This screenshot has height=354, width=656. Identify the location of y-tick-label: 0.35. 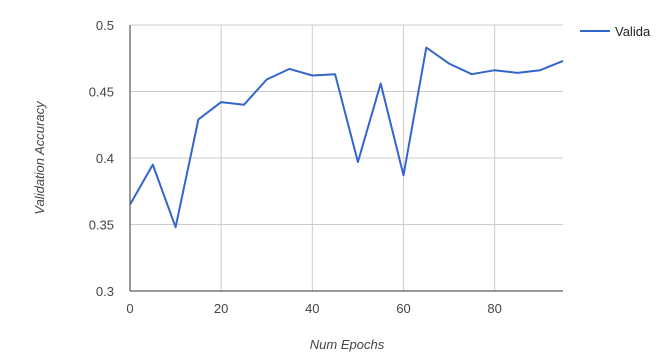
(101, 225).